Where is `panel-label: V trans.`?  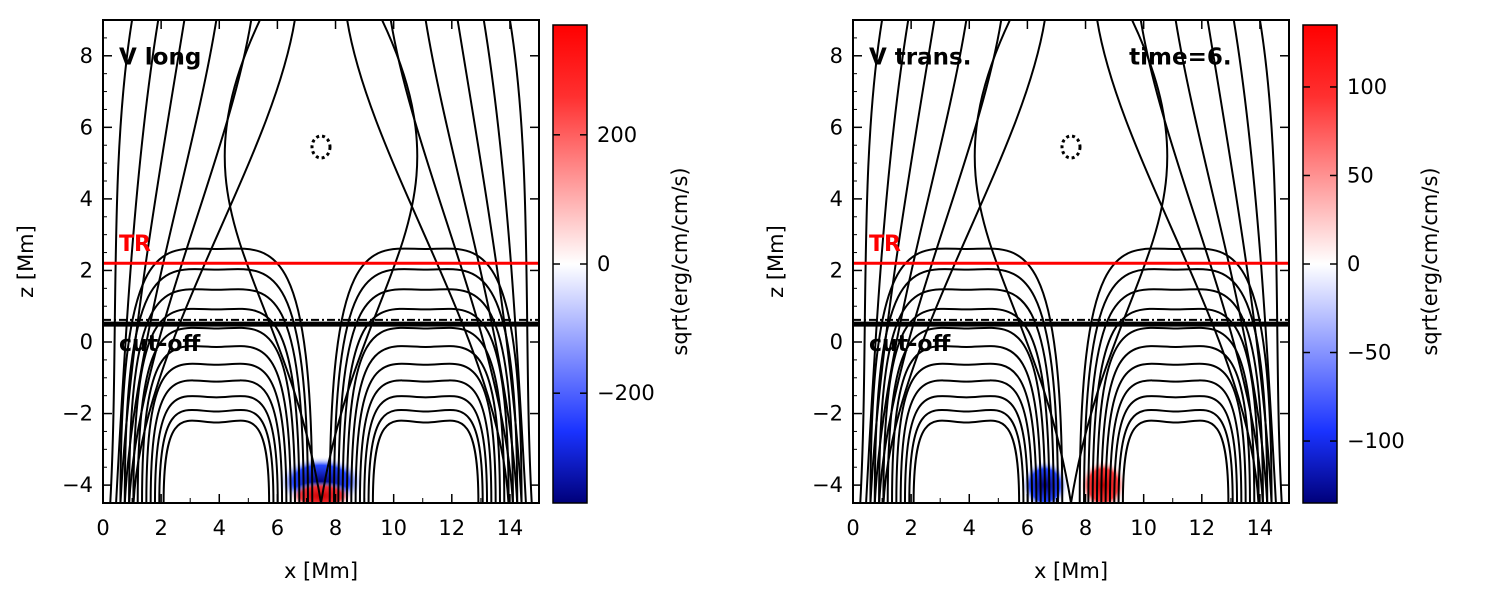
panel-label: V trans. is located at coordinates (920, 58).